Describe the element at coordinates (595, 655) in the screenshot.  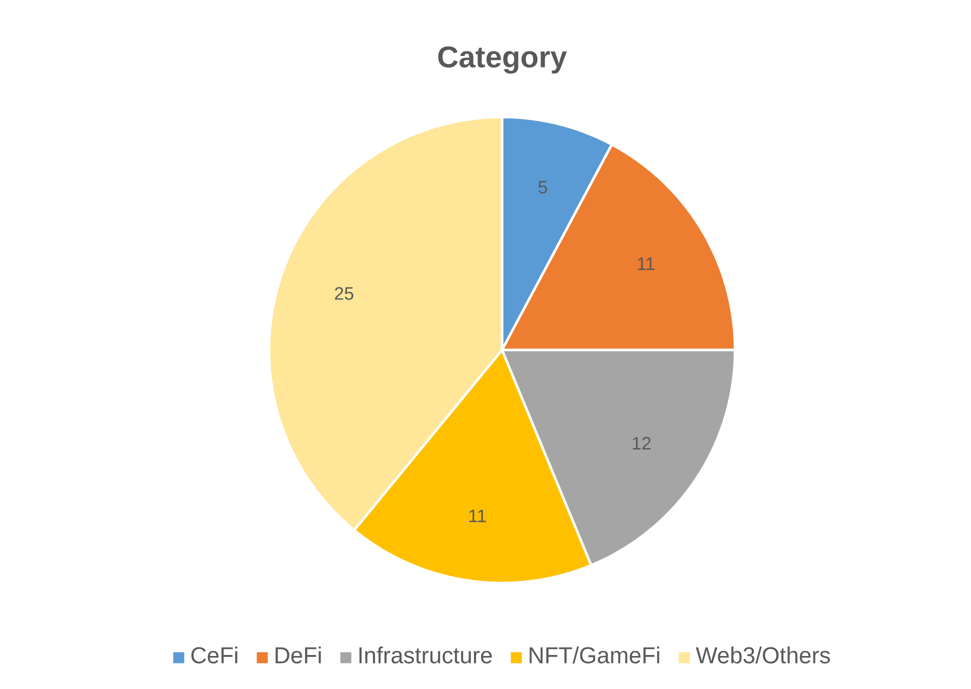
I see `legend-label: NFT/GameFi` at that location.